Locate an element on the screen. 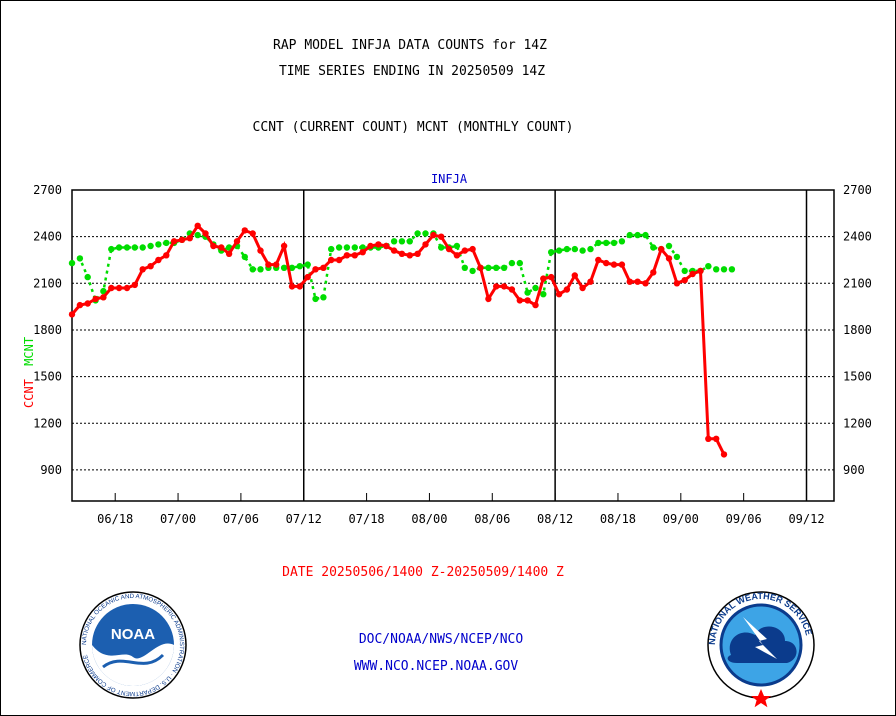 This screenshot has width=896, height=716. y-tick-label-right: 2400 is located at coordinates (857, 237).